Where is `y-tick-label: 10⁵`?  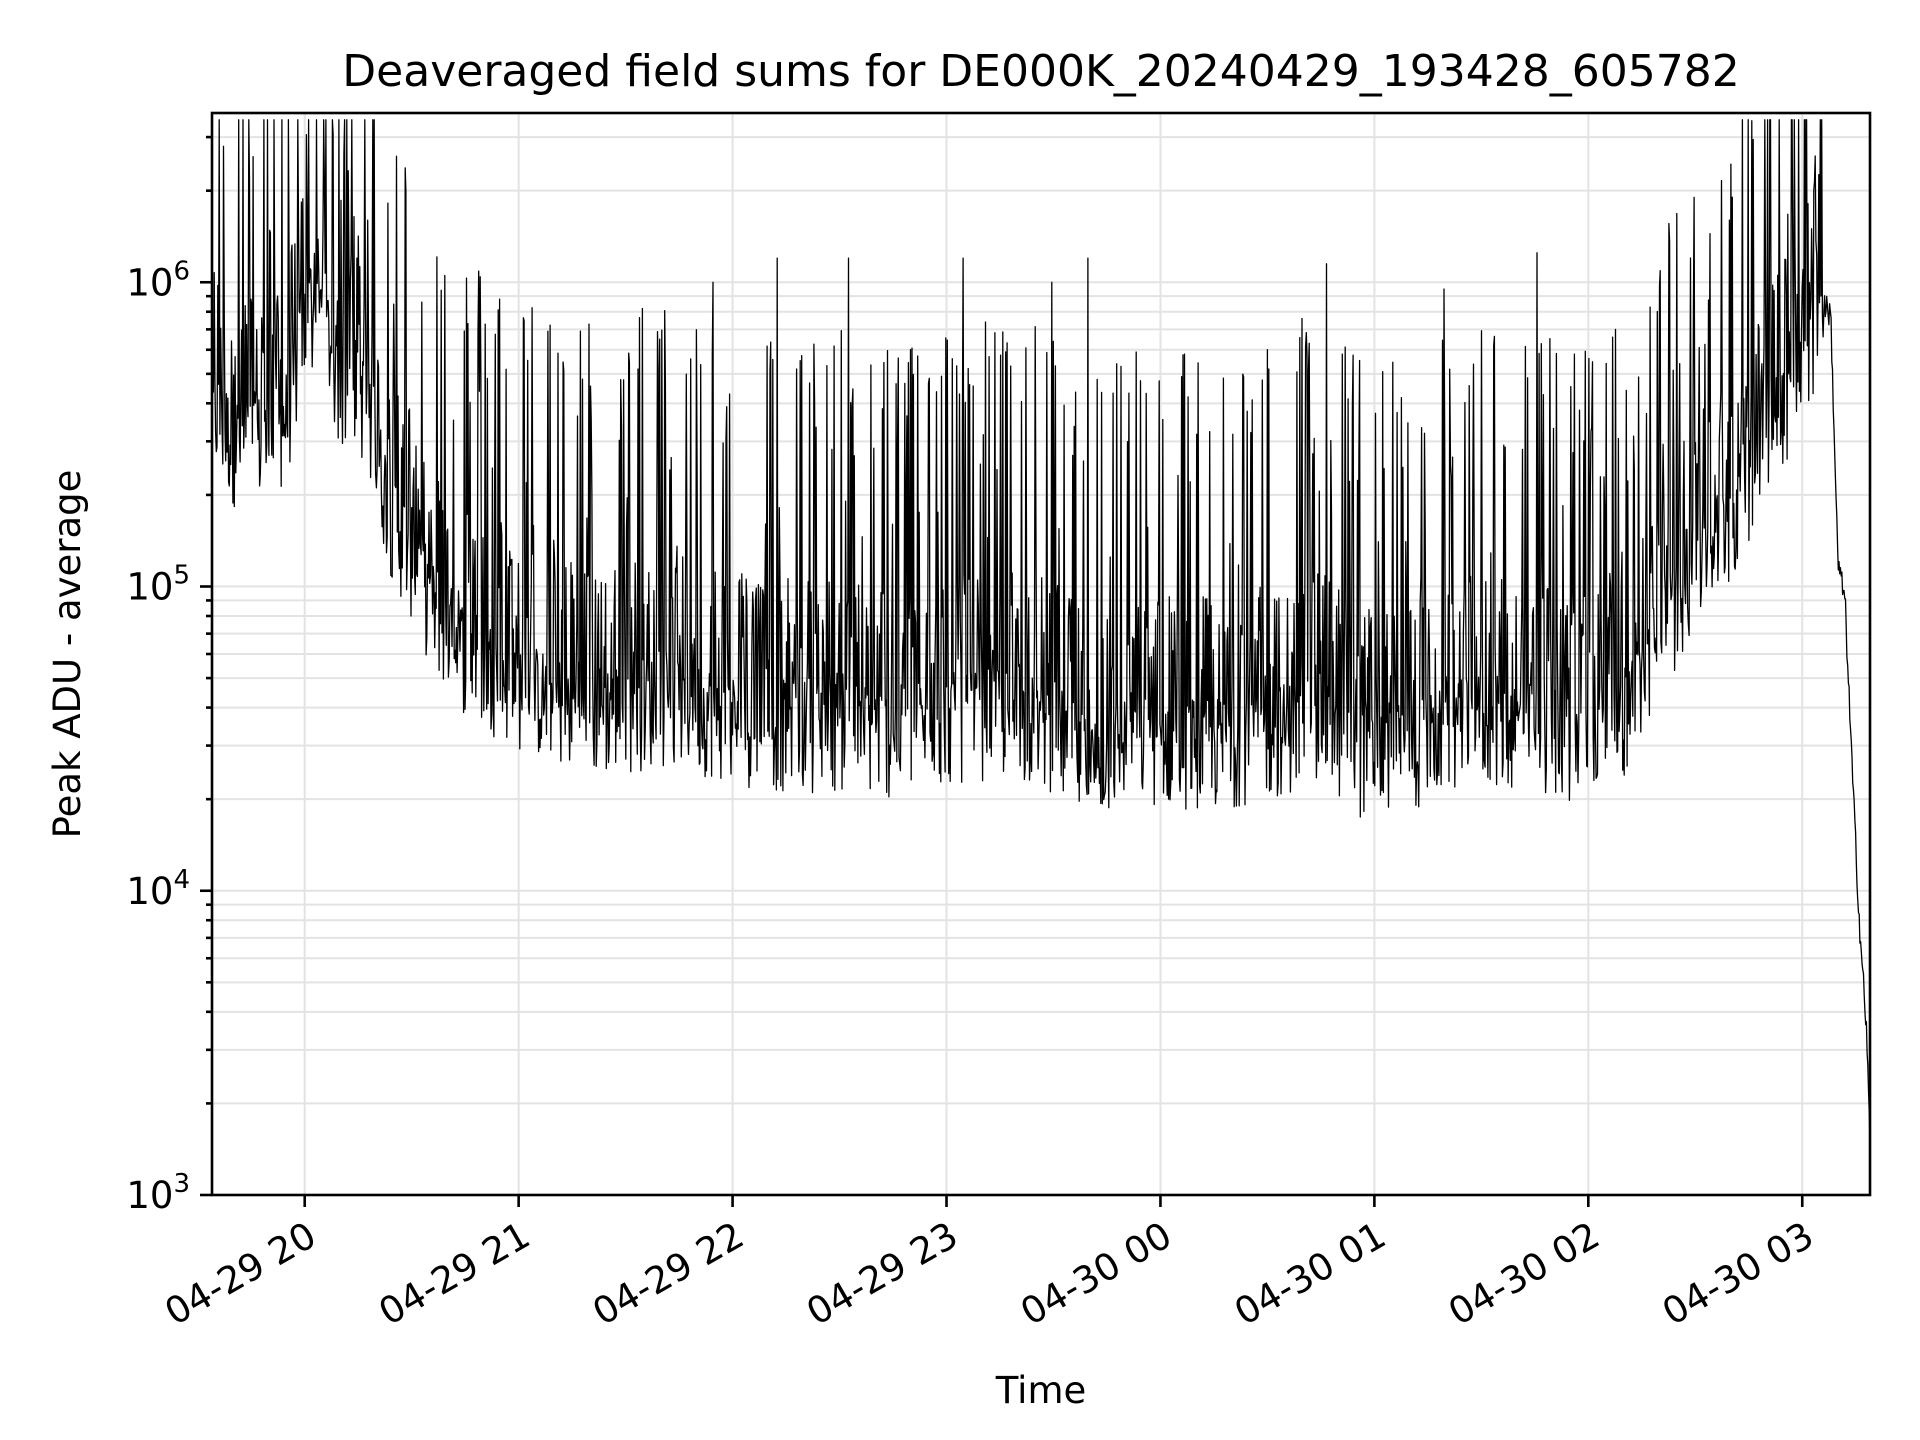
y-tick-label: 10⁵ is located at coordinates (158, 585).